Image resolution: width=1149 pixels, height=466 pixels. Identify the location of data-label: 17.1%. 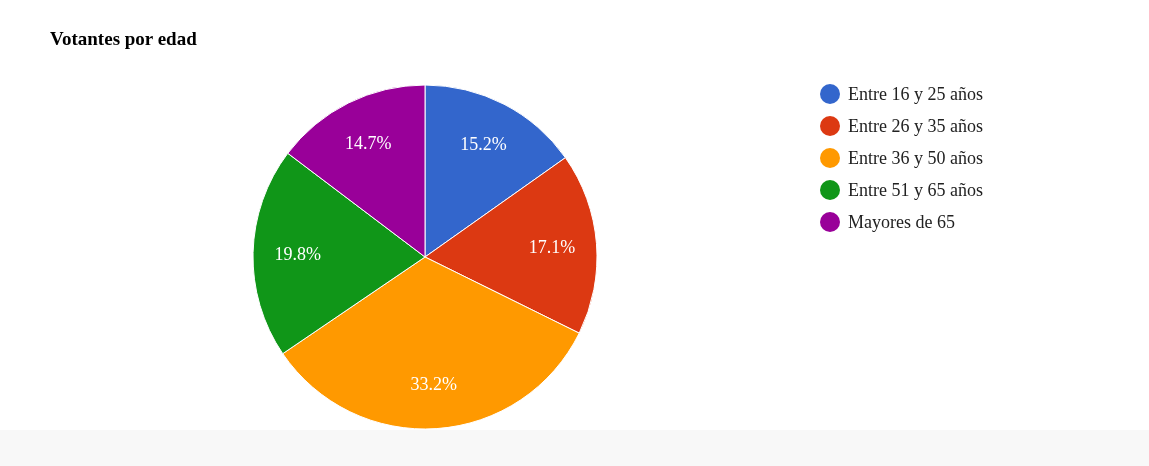
(552, 247).